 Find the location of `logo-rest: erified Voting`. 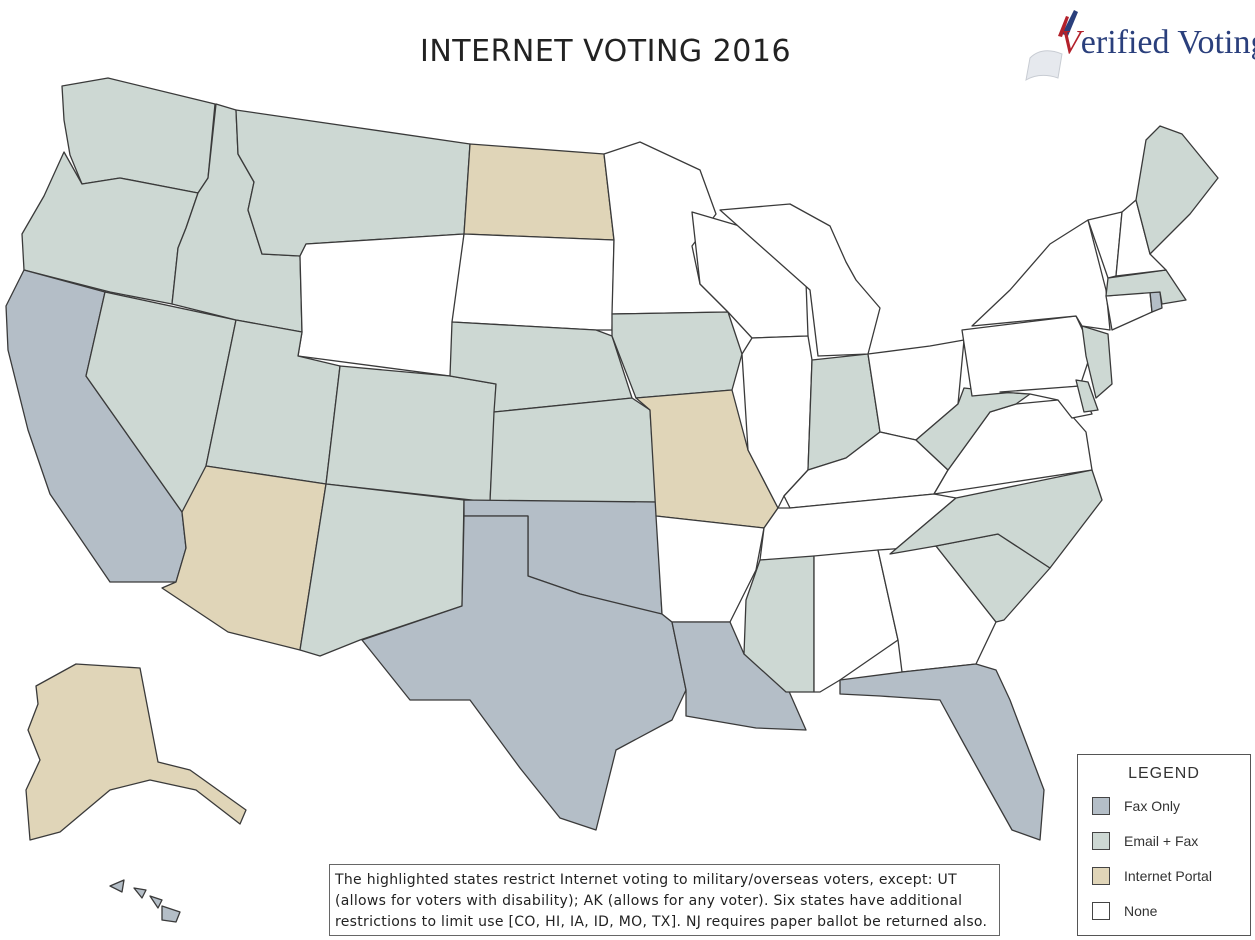

logo-rest: erified Voting is located at coordinates (1167, 42).